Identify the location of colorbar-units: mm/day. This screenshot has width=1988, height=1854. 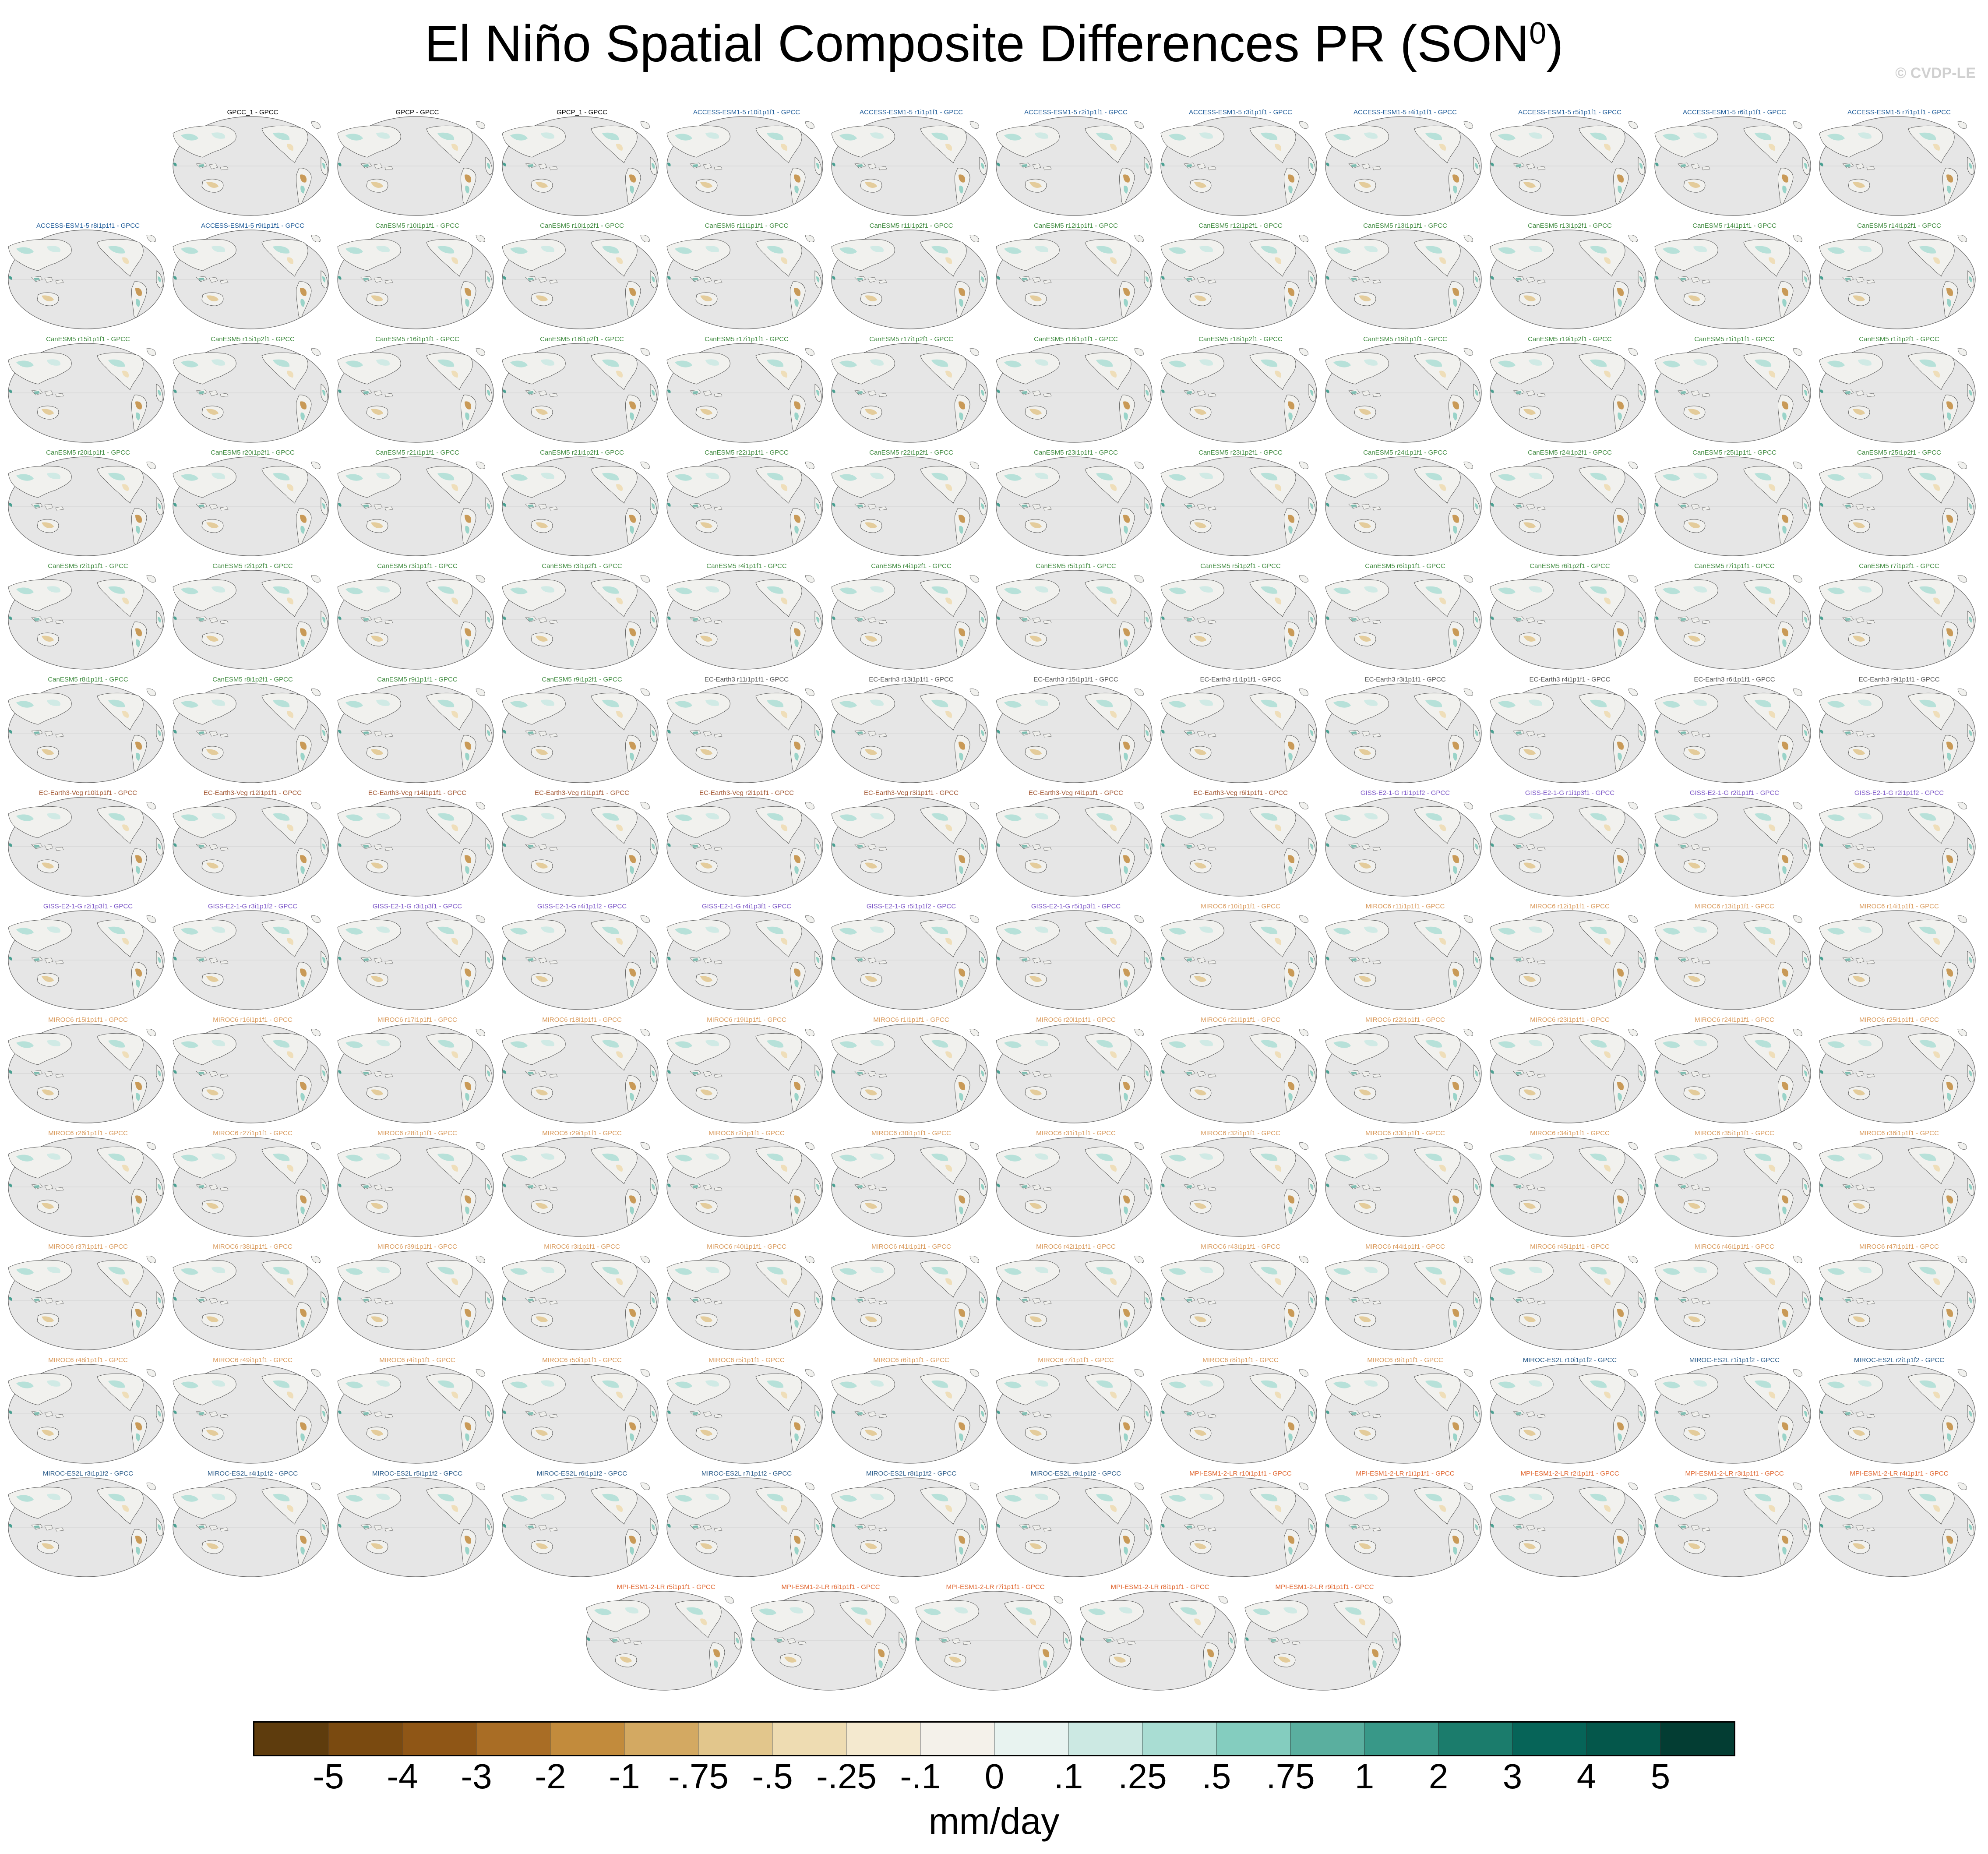
(994, 1821).